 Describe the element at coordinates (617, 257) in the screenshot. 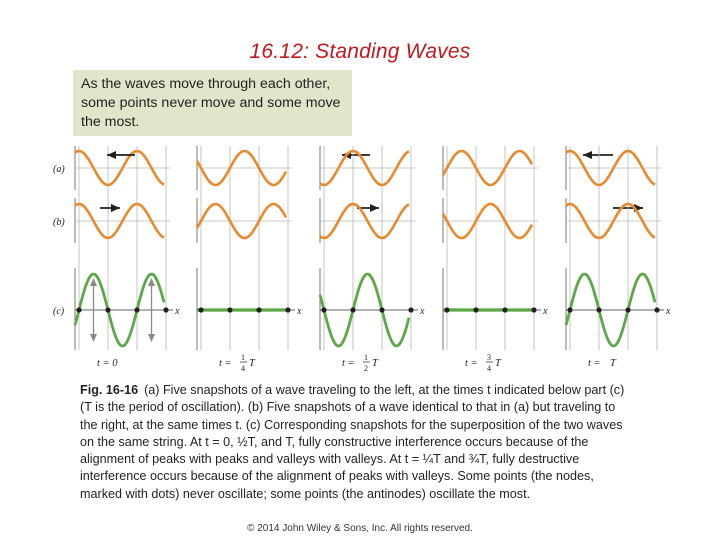

I see `snapshot-panel-5: x t = T` at that location.